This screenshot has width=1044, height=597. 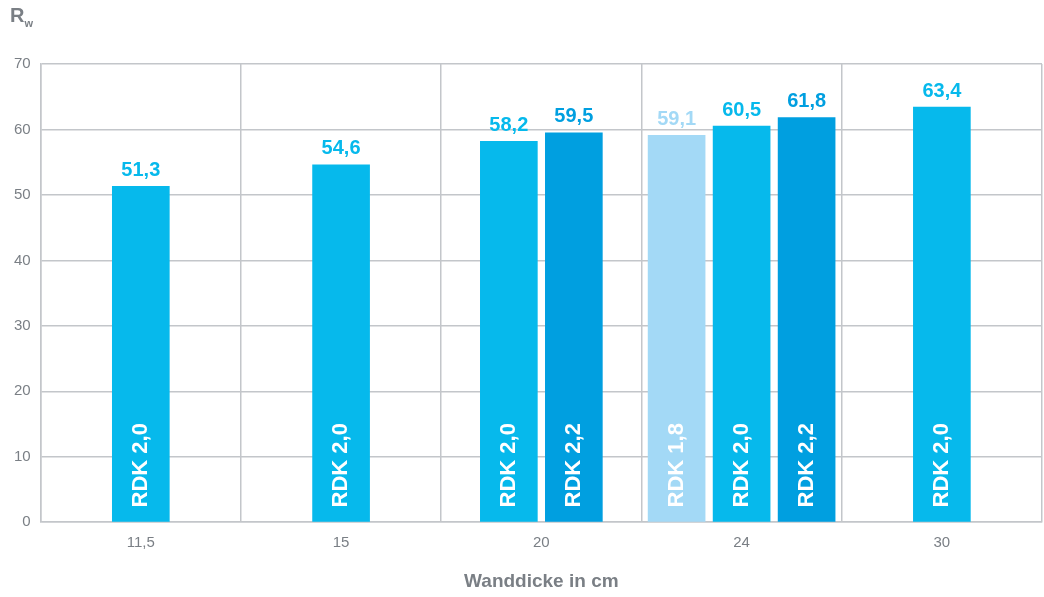 What do you see at coordinates (141, 168) in the screenshot?
I see `data-label: 51,3` at bounding box center [141, 168].